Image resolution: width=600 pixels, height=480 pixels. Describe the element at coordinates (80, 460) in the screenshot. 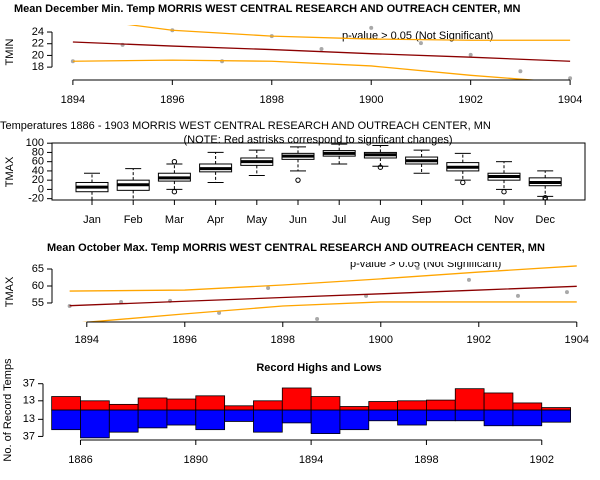

I see `x-tick-label: 1886` at that location.